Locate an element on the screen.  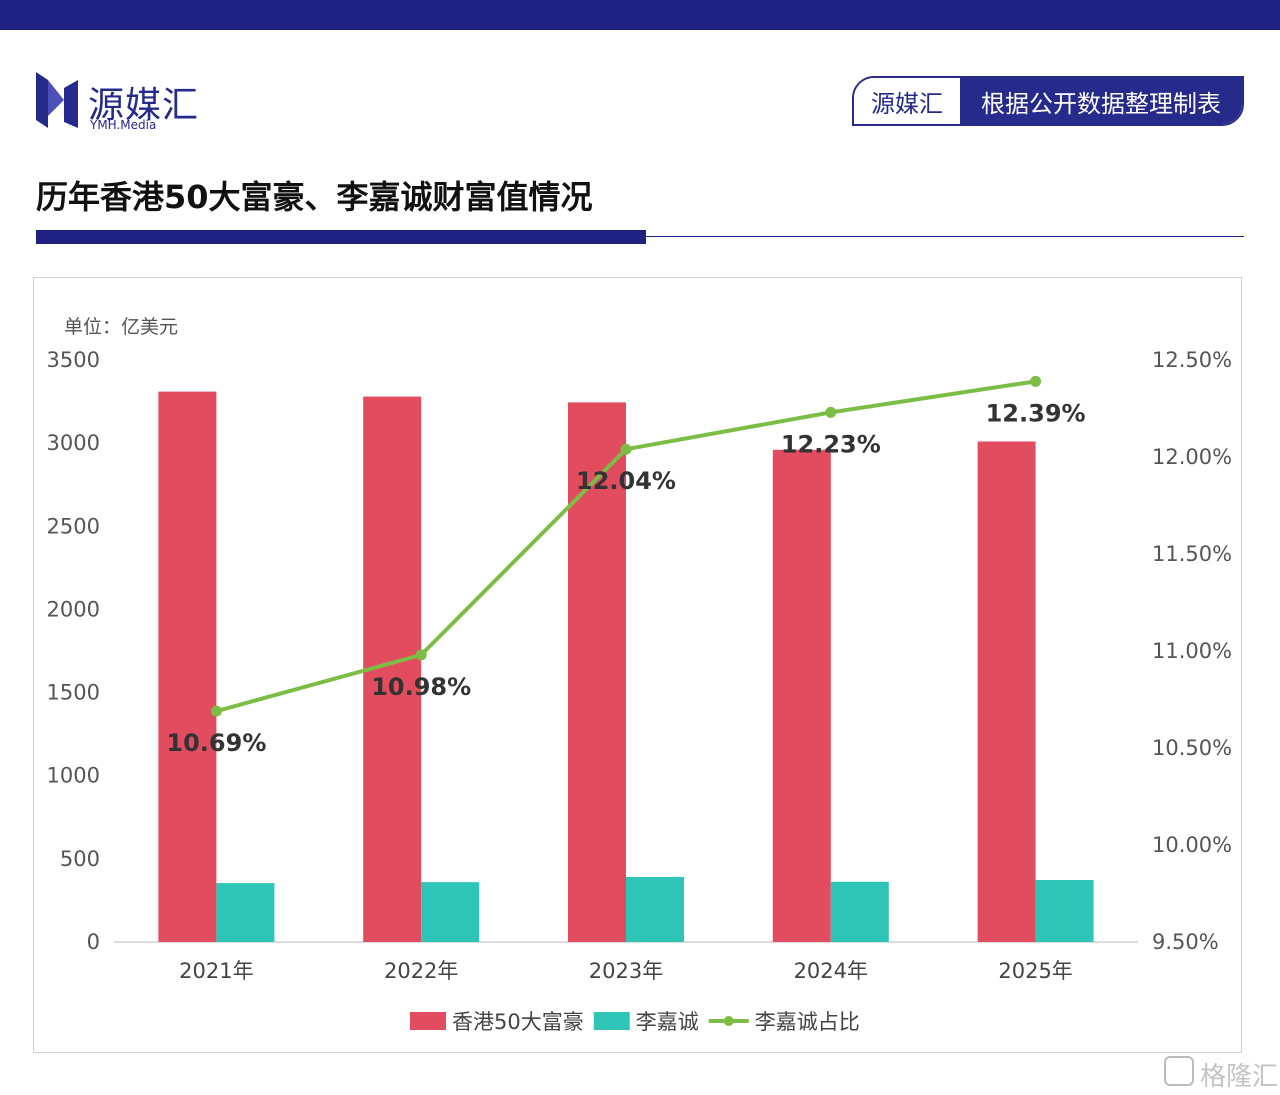
y-left-tick-label: 0 is located at coordinates (93, 942).